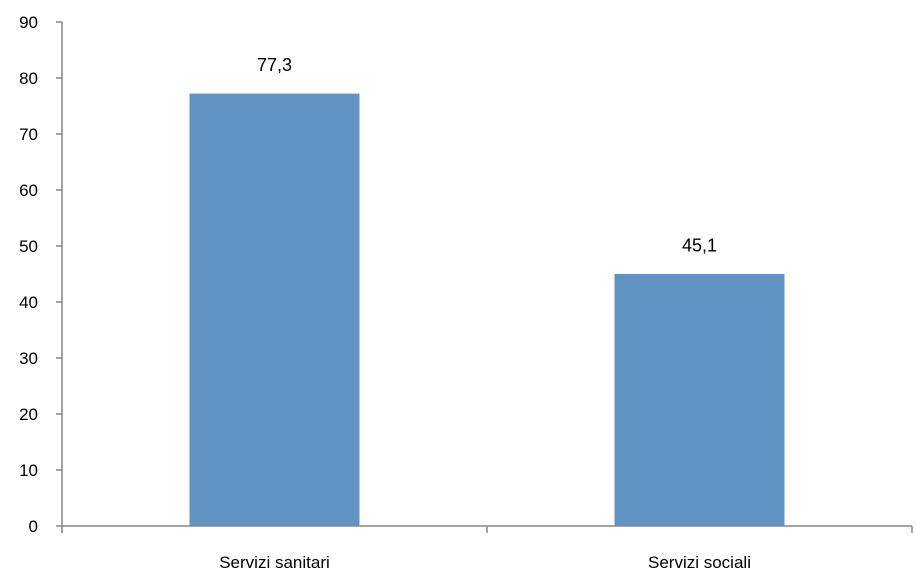 This screenshot has height=574, width=915. What do you see at coordinates (274, 562) in the screenshot?
I see `x-category-label: Servizi sanitari` at bounding box center [274, 562].